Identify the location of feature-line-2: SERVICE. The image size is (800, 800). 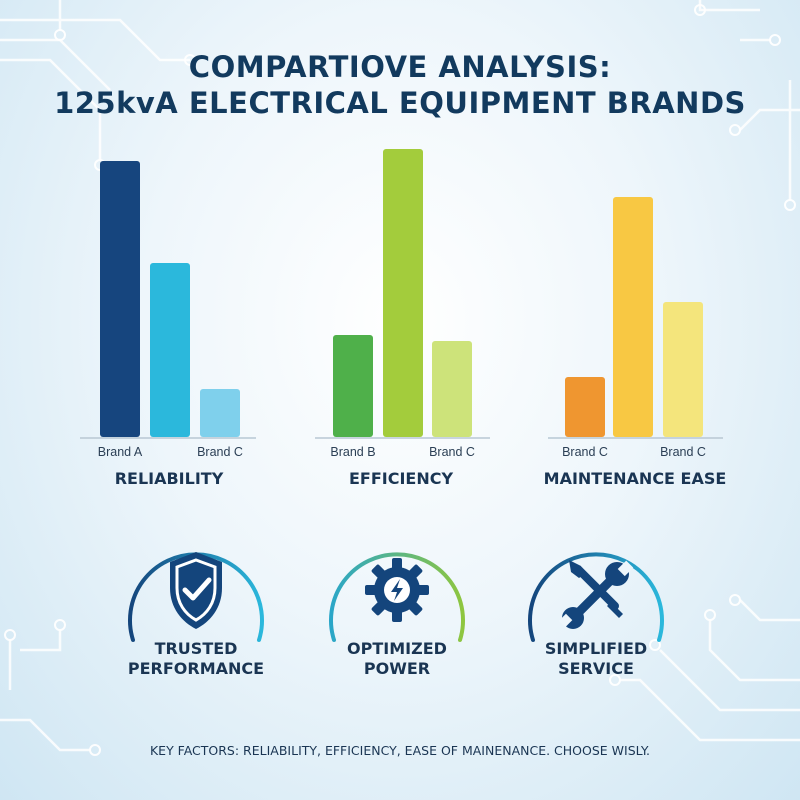
(596, 668).